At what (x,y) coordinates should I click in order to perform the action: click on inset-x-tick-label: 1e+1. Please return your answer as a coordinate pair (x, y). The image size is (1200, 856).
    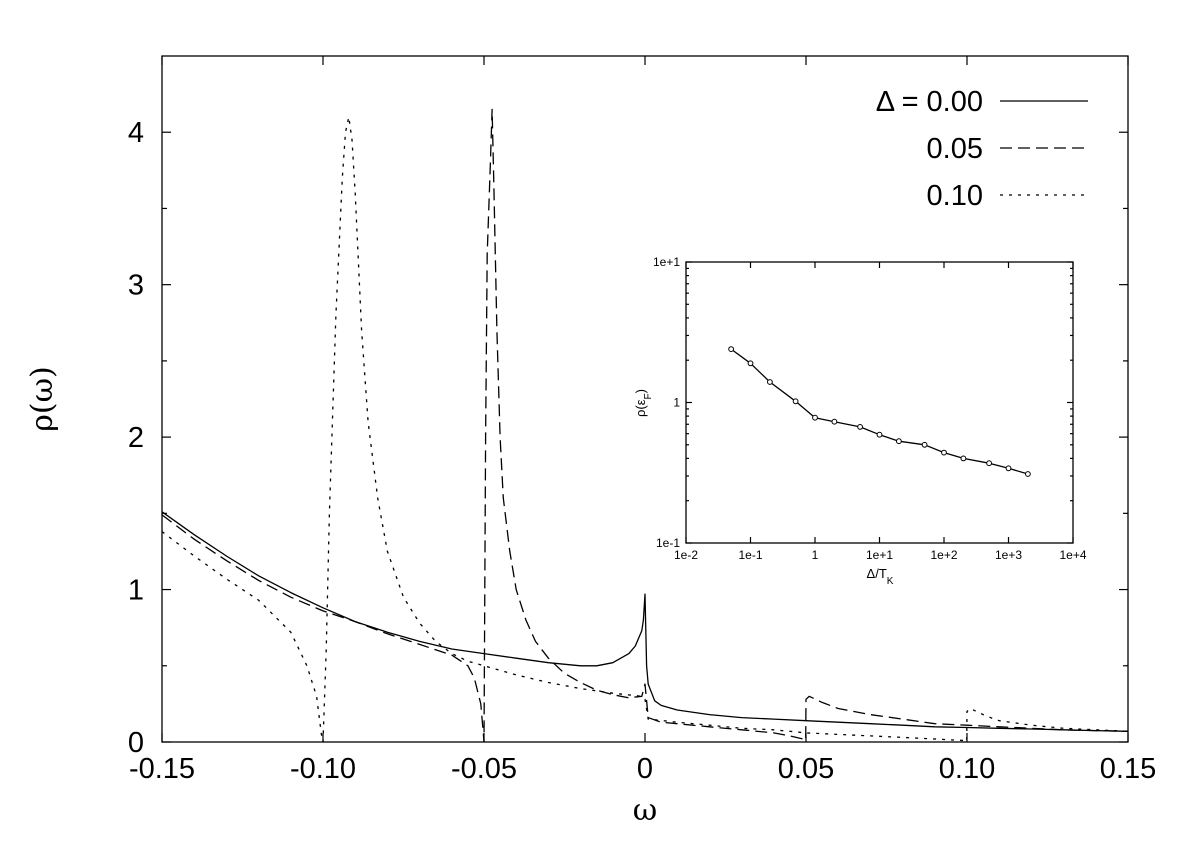
    Looking at the image, I should click on (879, 555).